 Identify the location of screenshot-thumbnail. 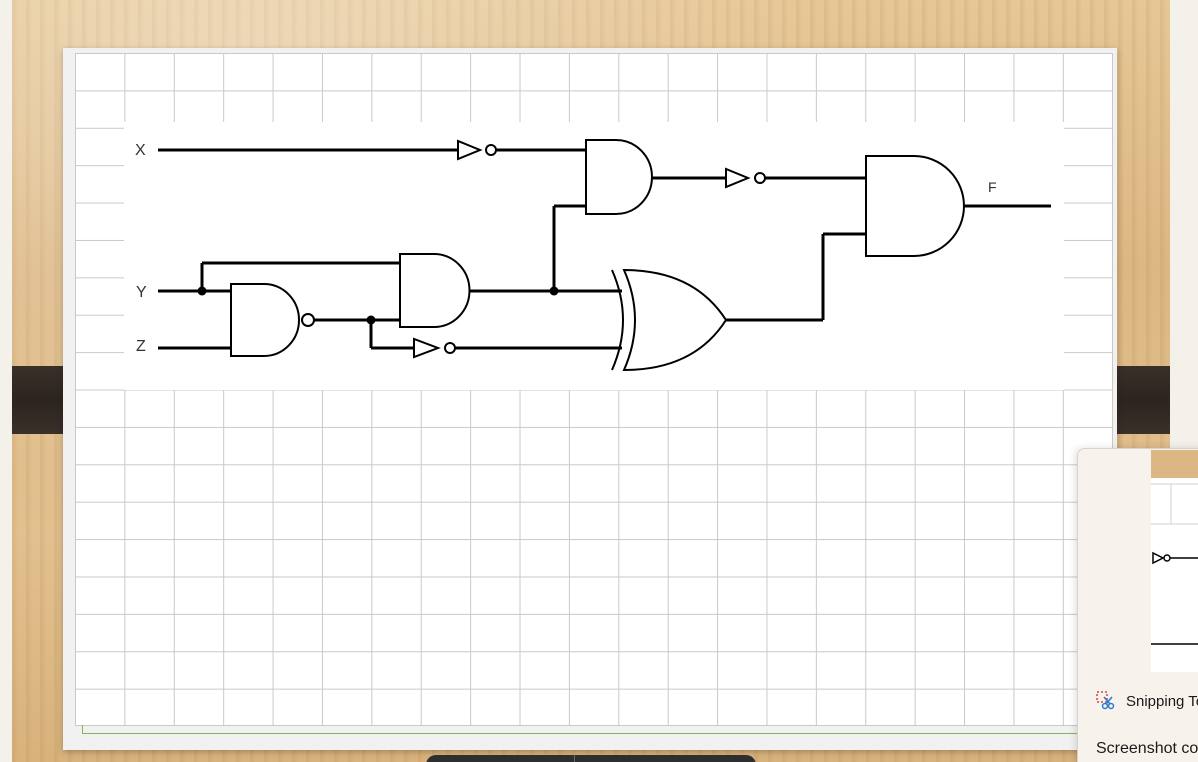
(1174, 561).